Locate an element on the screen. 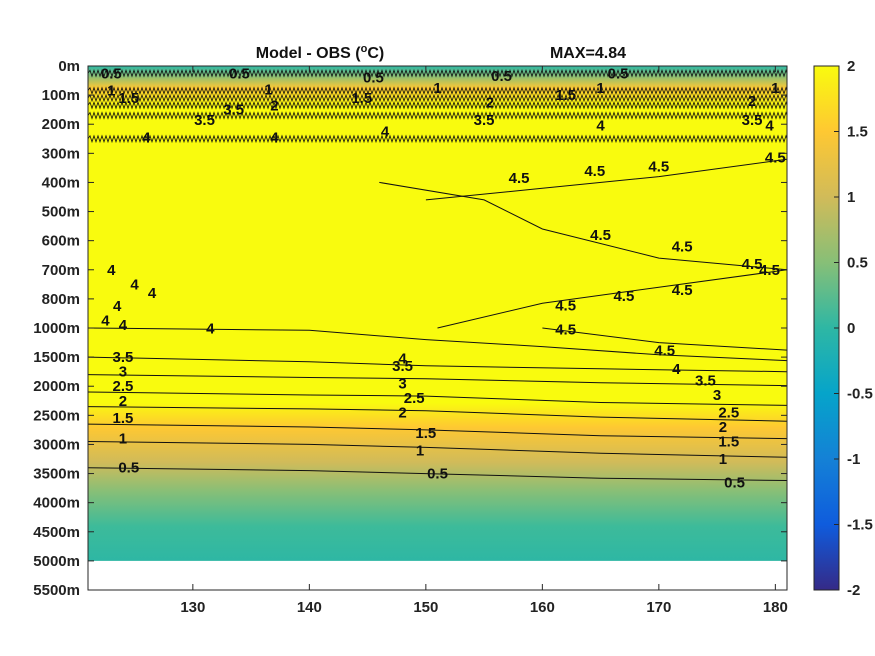 This screenshot has height=656, width=875. x-tick-label: 170 is located at coordinates (658, 607).